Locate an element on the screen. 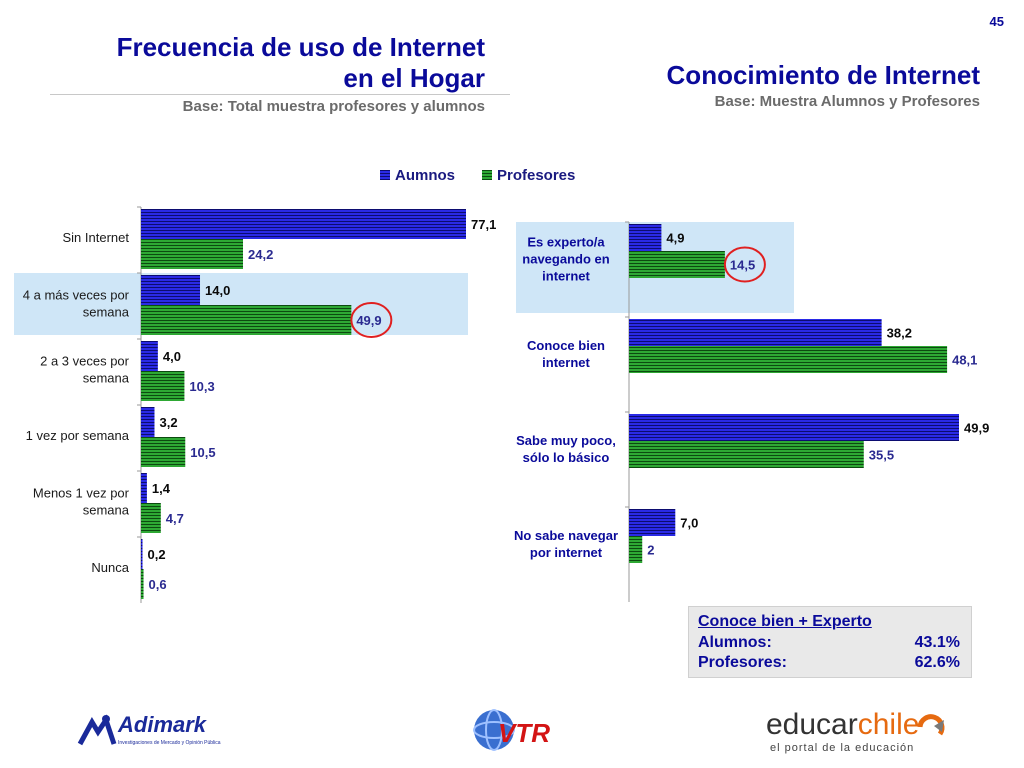 The height and width of the screenshot is (768, 1024). vtr-globe-icon is located at coordinates (494, 730).